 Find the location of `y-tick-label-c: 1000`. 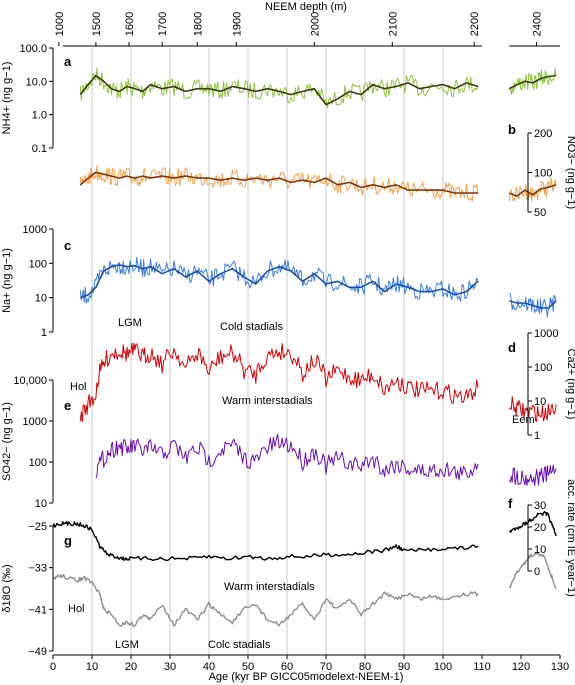

y-tick-label-c: 1000 is located at coordinates (35, 230).